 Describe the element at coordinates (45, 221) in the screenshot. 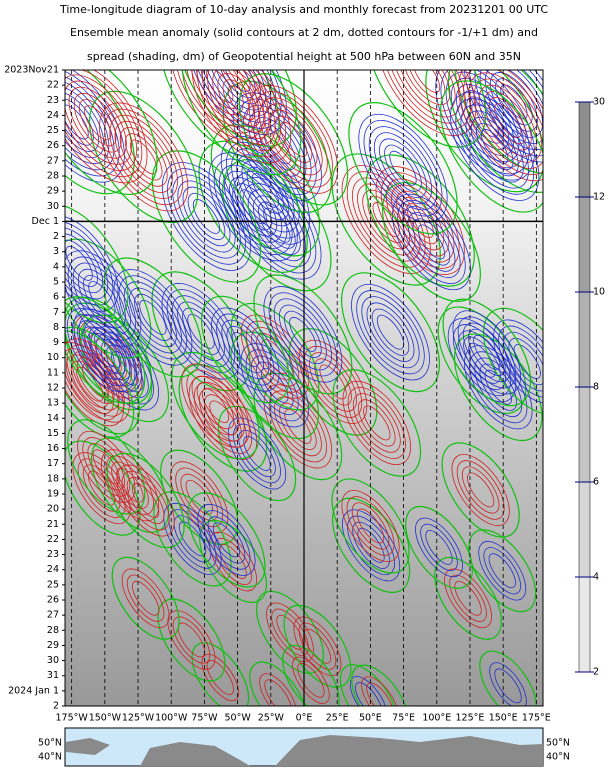

I see `y-tick-label: Dec 1` at that location.